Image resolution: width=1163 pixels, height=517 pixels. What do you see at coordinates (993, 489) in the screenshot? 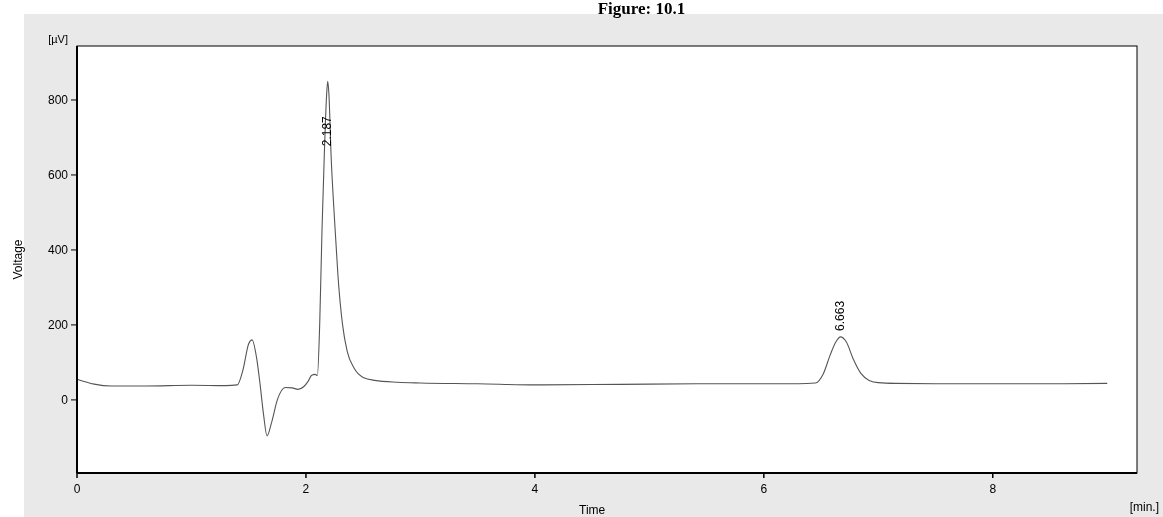
I see `x-tick-label: 8` at bounding box center [993, 489].